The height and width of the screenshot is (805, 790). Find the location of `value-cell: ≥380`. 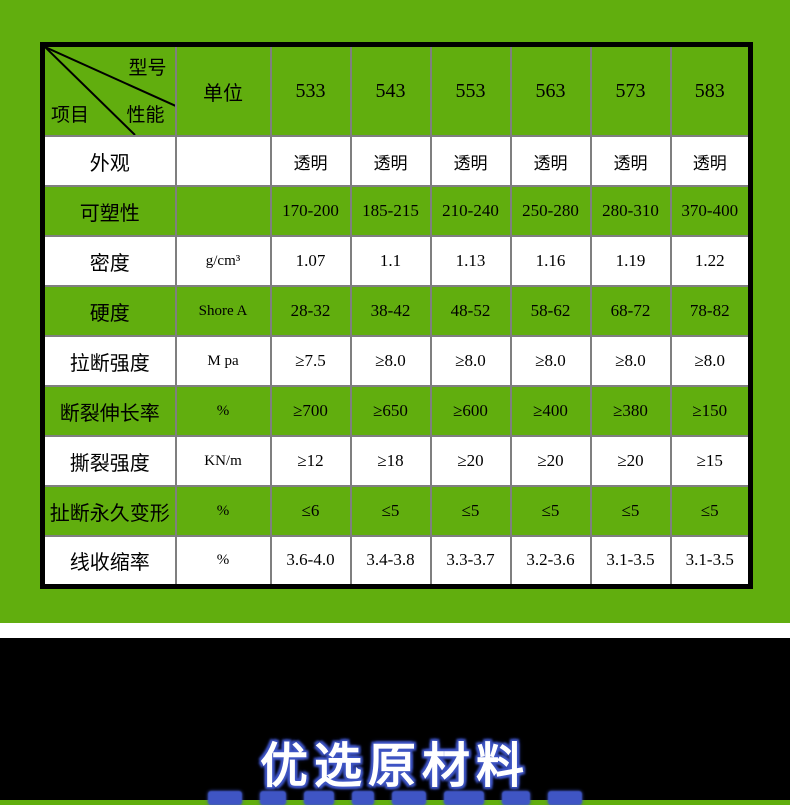

value-cell: ≥380 is located at coordinates (630, 411).